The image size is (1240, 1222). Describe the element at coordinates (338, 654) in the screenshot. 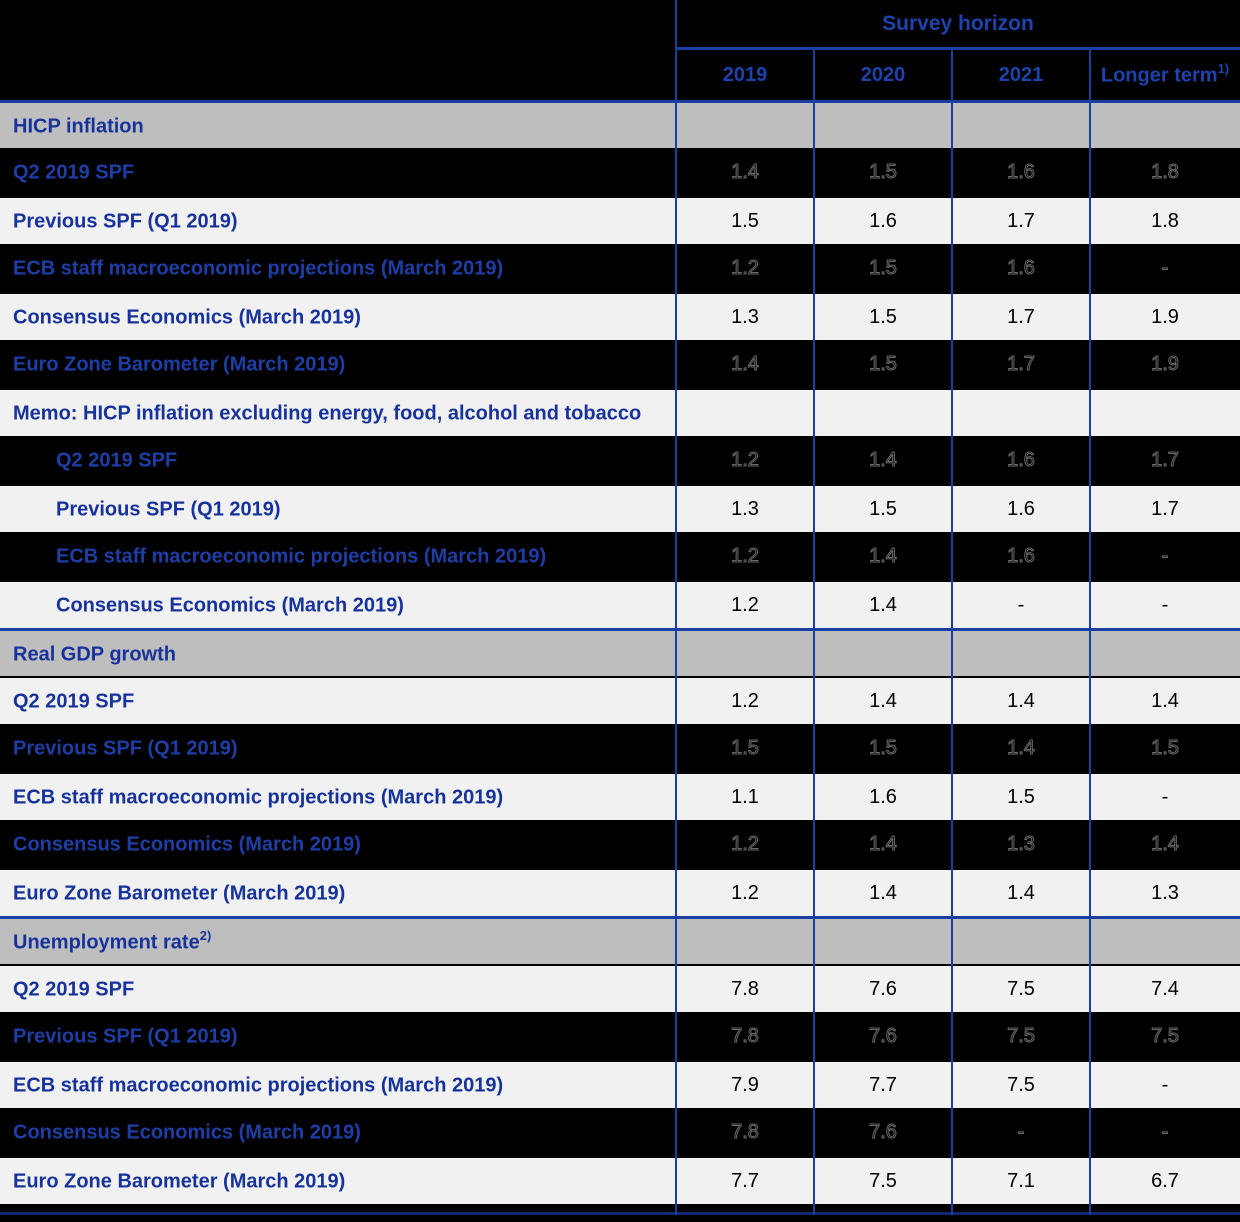

I see `row-label-cell: Real GDP growth` at that location.